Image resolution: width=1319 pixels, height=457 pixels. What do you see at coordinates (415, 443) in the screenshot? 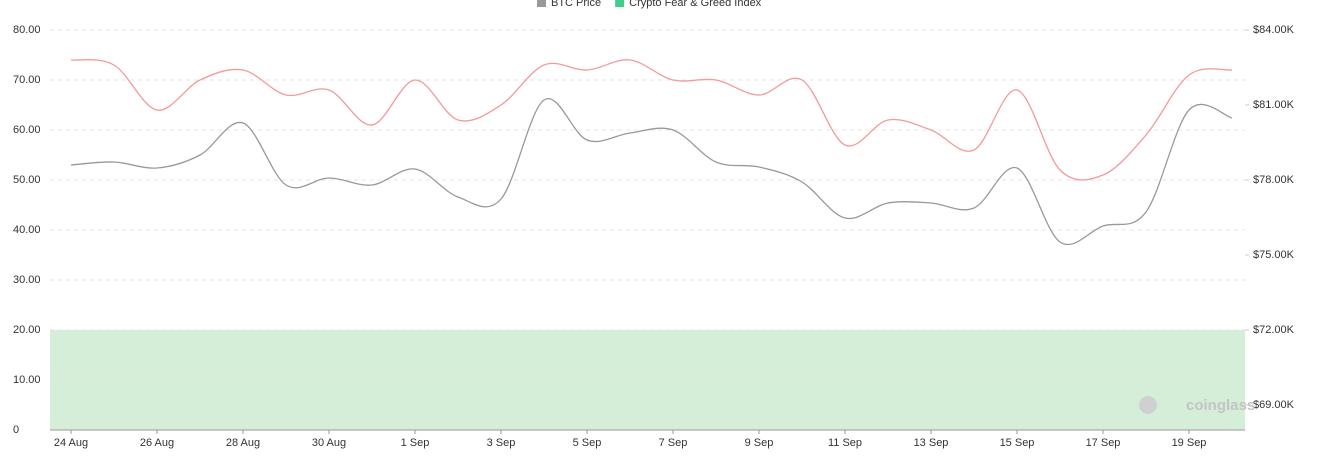
I see `x-tick-label: 1 Sep` at bounding box center [415, 443].